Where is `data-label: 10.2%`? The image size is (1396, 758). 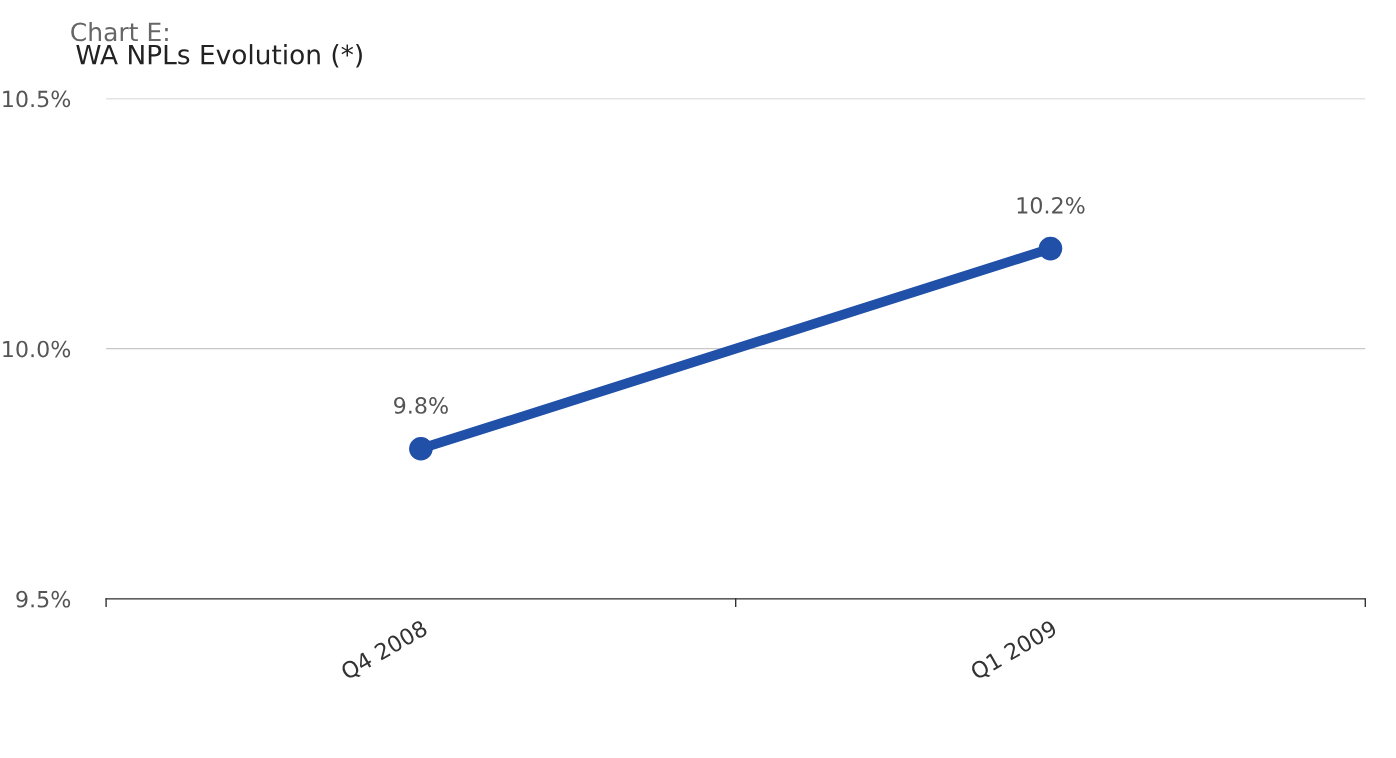 data-label: 10.2% is located at coordinates (1051, 205).